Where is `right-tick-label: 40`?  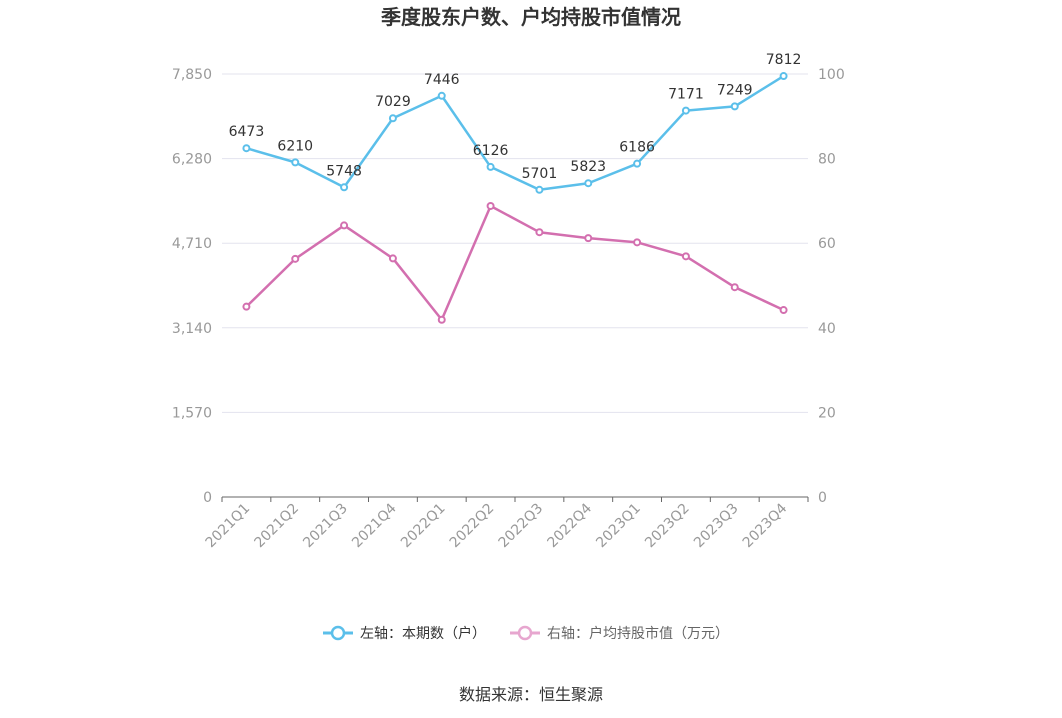
right-tick-label: 40 is located at coordinates (827, 329).